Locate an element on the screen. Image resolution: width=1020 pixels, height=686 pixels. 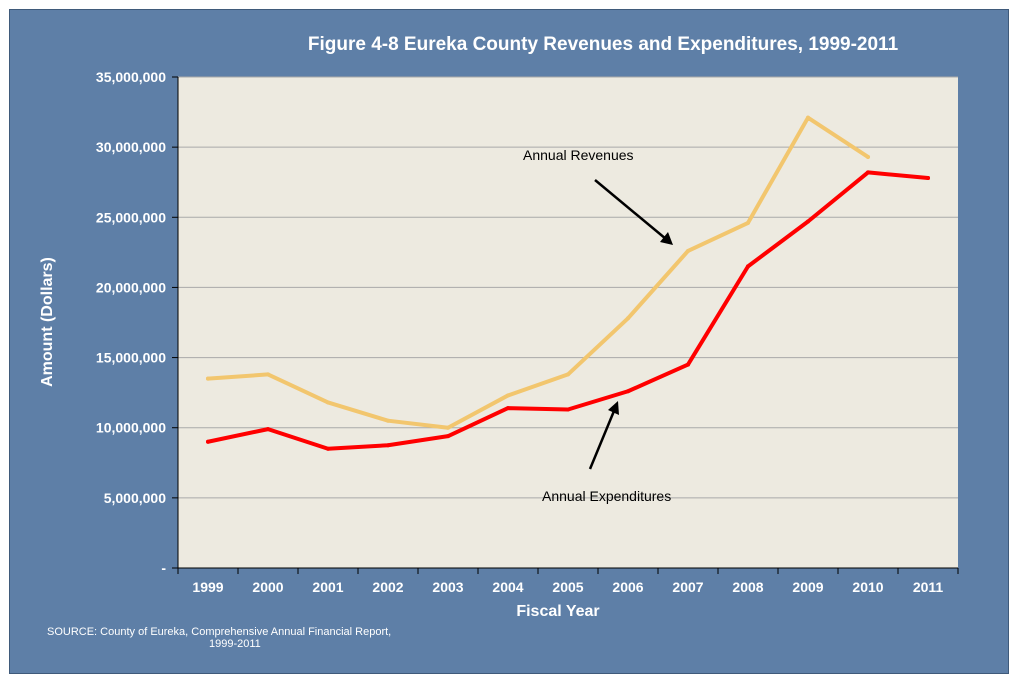
y-tick-label: 10,000,000 is located at coordinates (131, 428).